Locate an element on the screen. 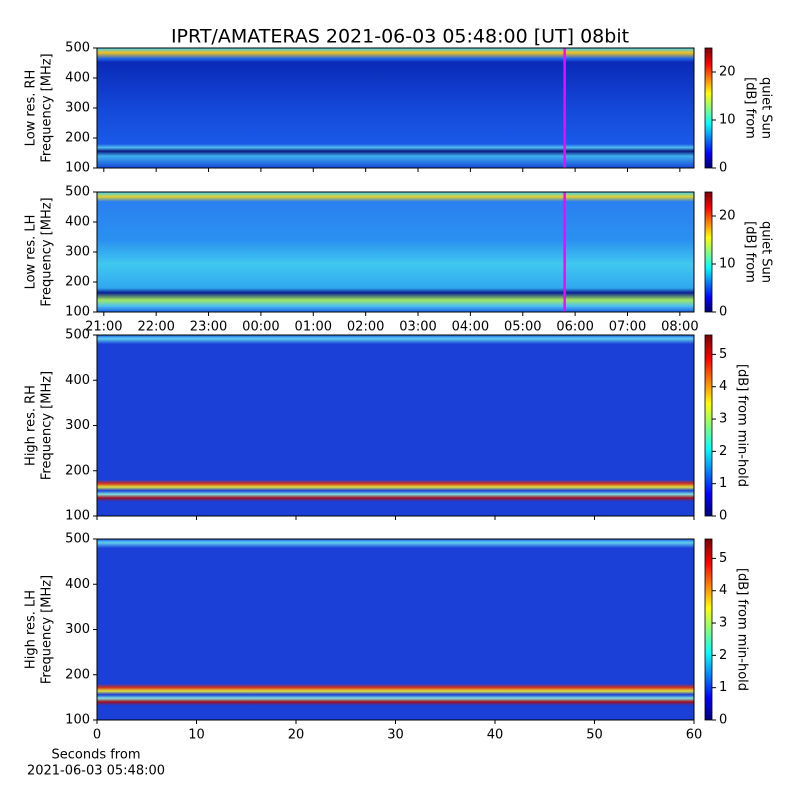  x-tick-label: 30 is located at coordinates (395, 735).